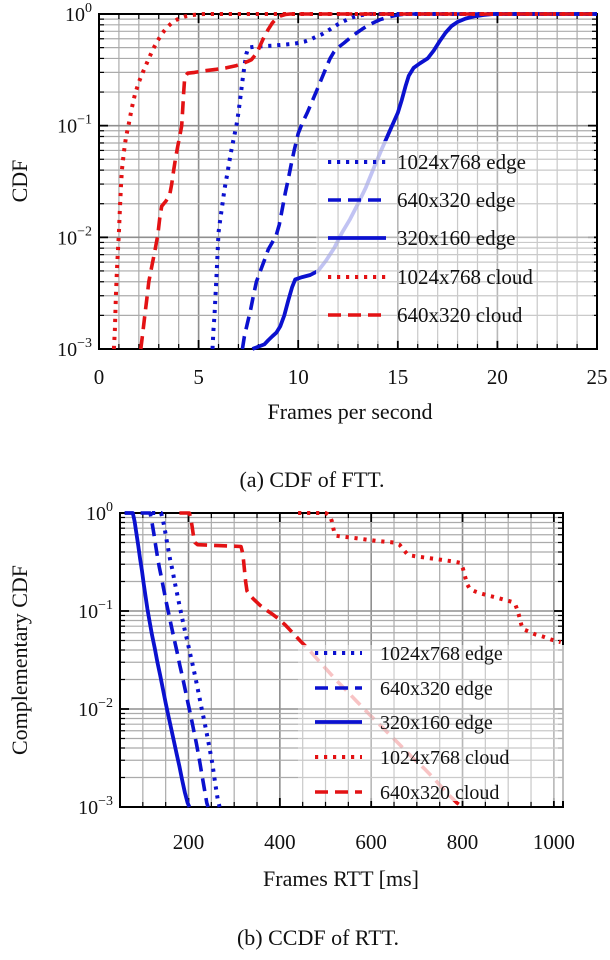 The width and height of the screenshot is (610, 960). What do you see at coordinates (341, 878) in the screenshot?
I see `panel-b-xlabel: Frames RTT [ms]` at bounding box center [341, 878].